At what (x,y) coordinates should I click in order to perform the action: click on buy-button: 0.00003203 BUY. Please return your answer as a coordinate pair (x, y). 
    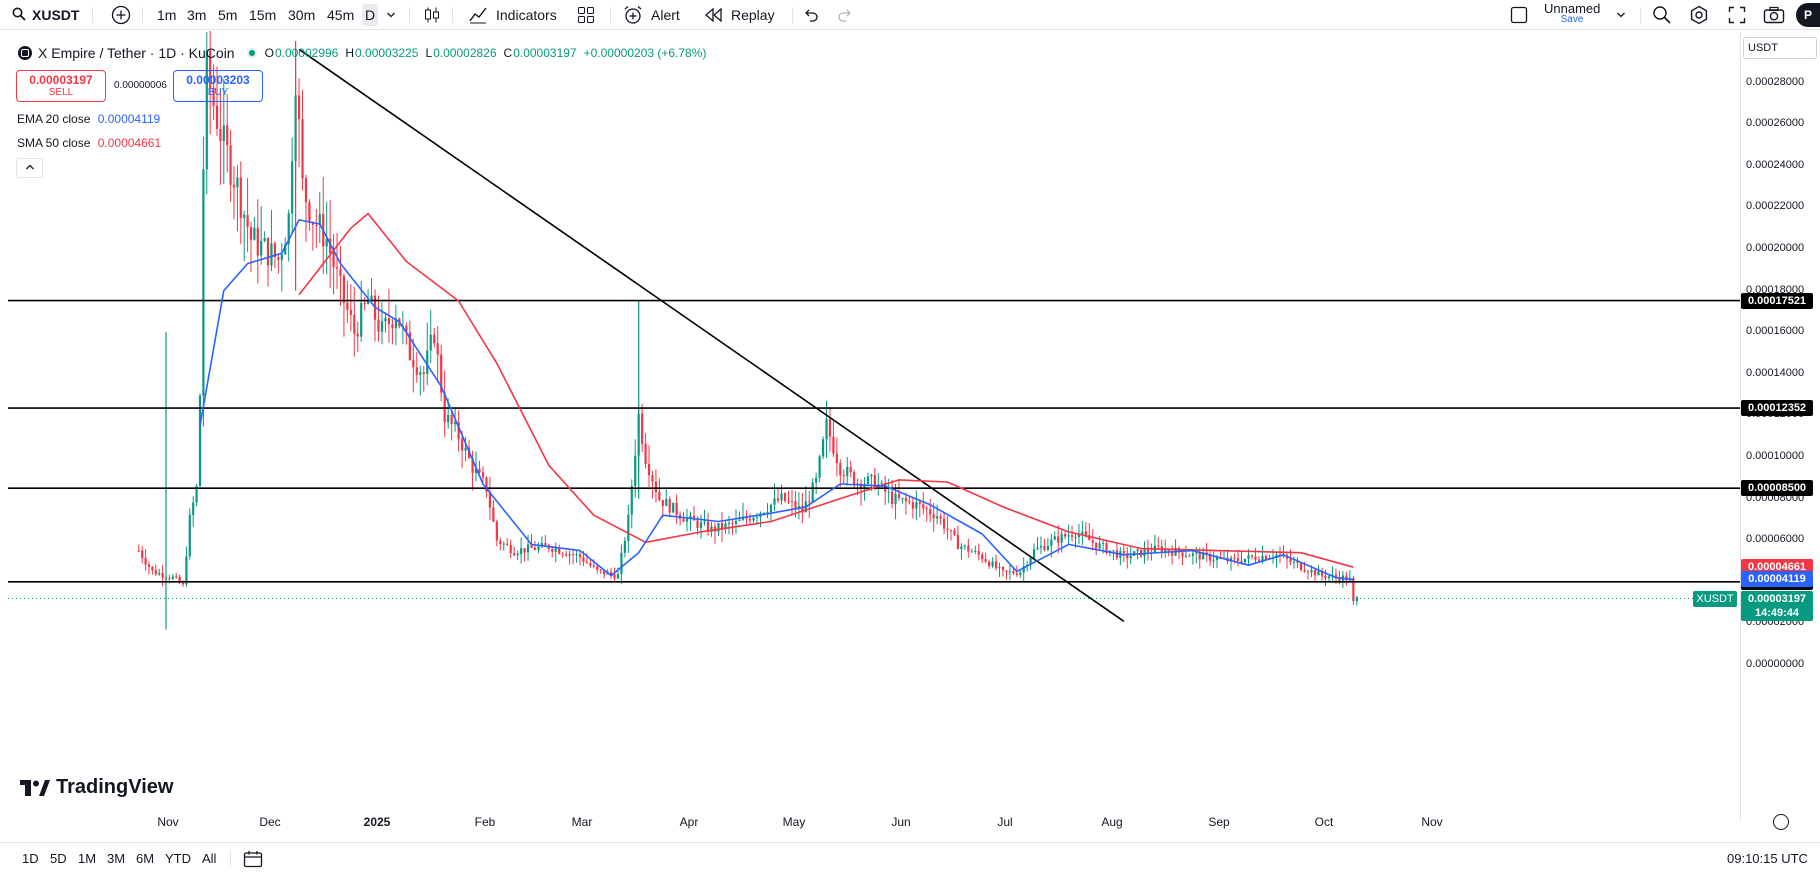
    Looking at the image, I should click on (218, 86).